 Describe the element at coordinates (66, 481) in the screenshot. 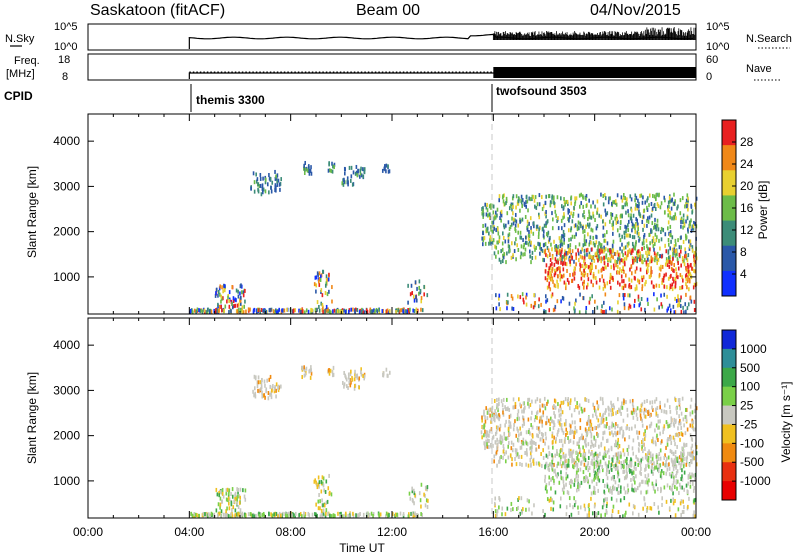

I see `y-tick-label: 1000` at that location.